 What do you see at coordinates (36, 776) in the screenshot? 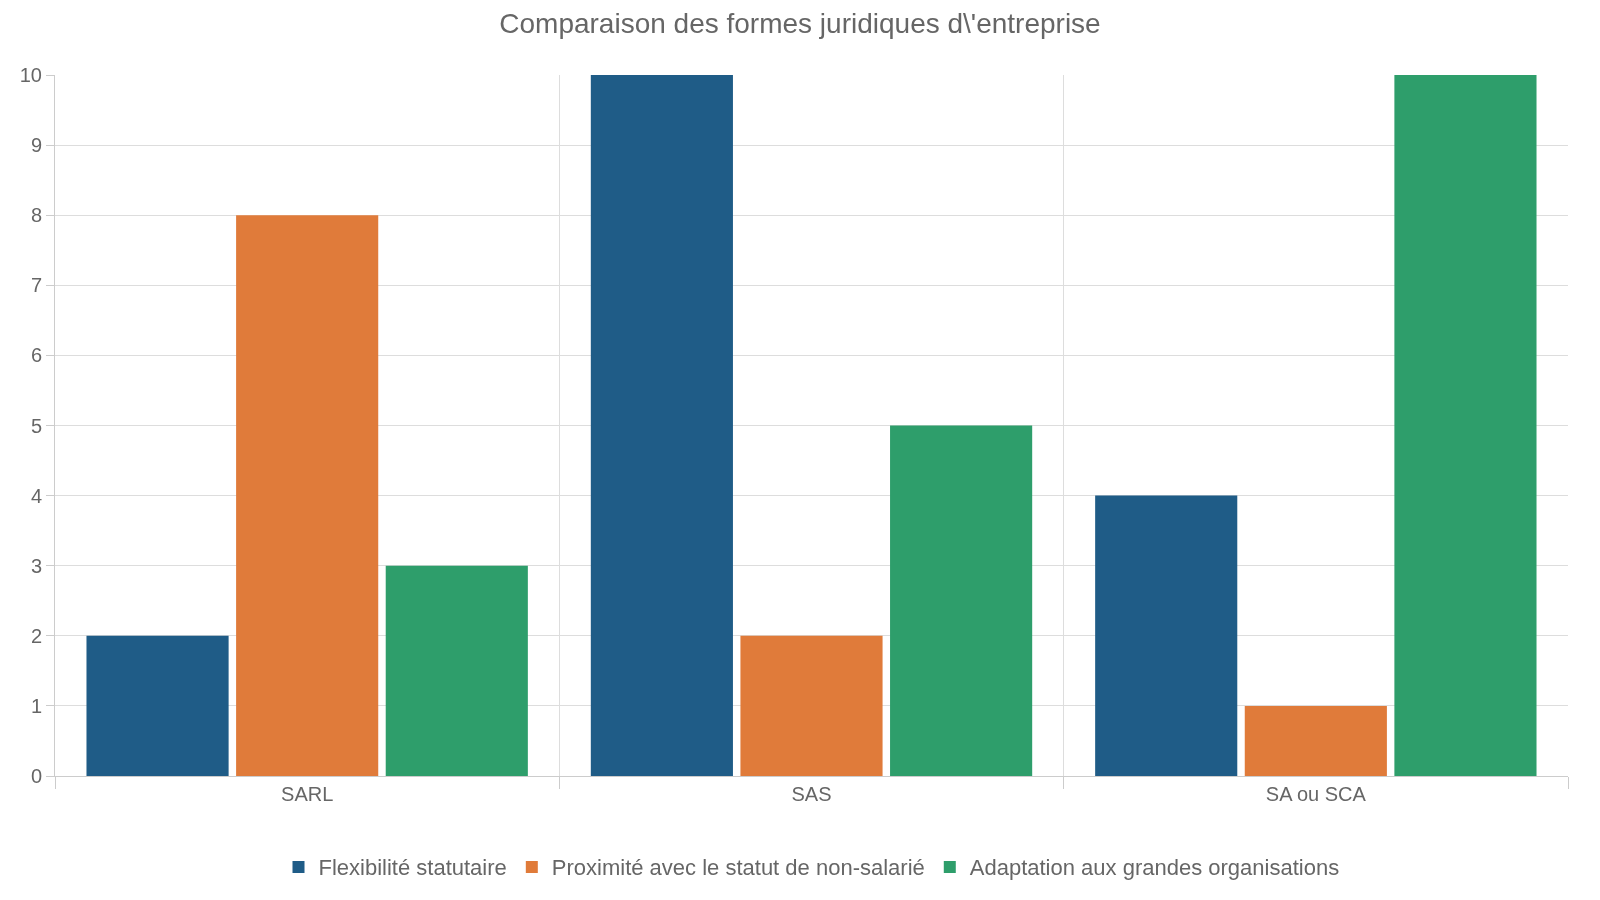
I see `y-tick-label: 0` at bounding box center [36, 776].